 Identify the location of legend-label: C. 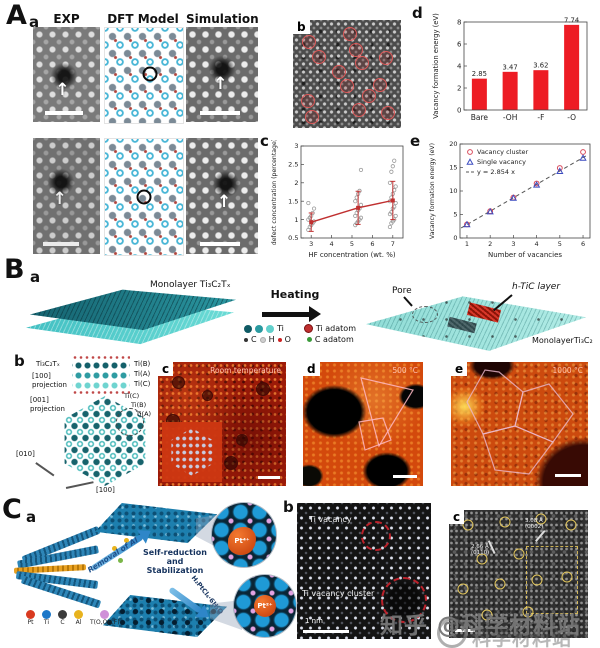
(62, 622).